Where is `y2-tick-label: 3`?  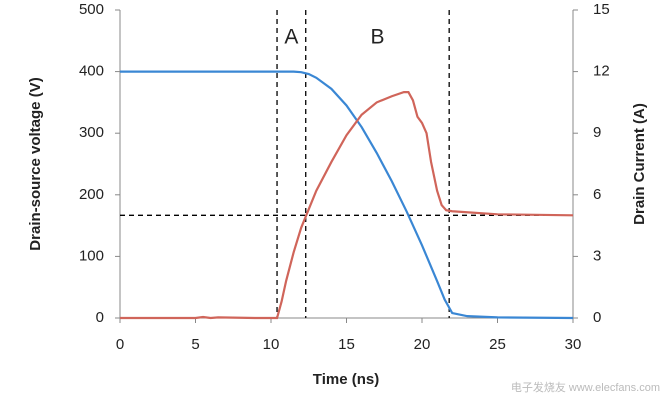 y2-tick-label: 3 is located at coordinates (597, 255).